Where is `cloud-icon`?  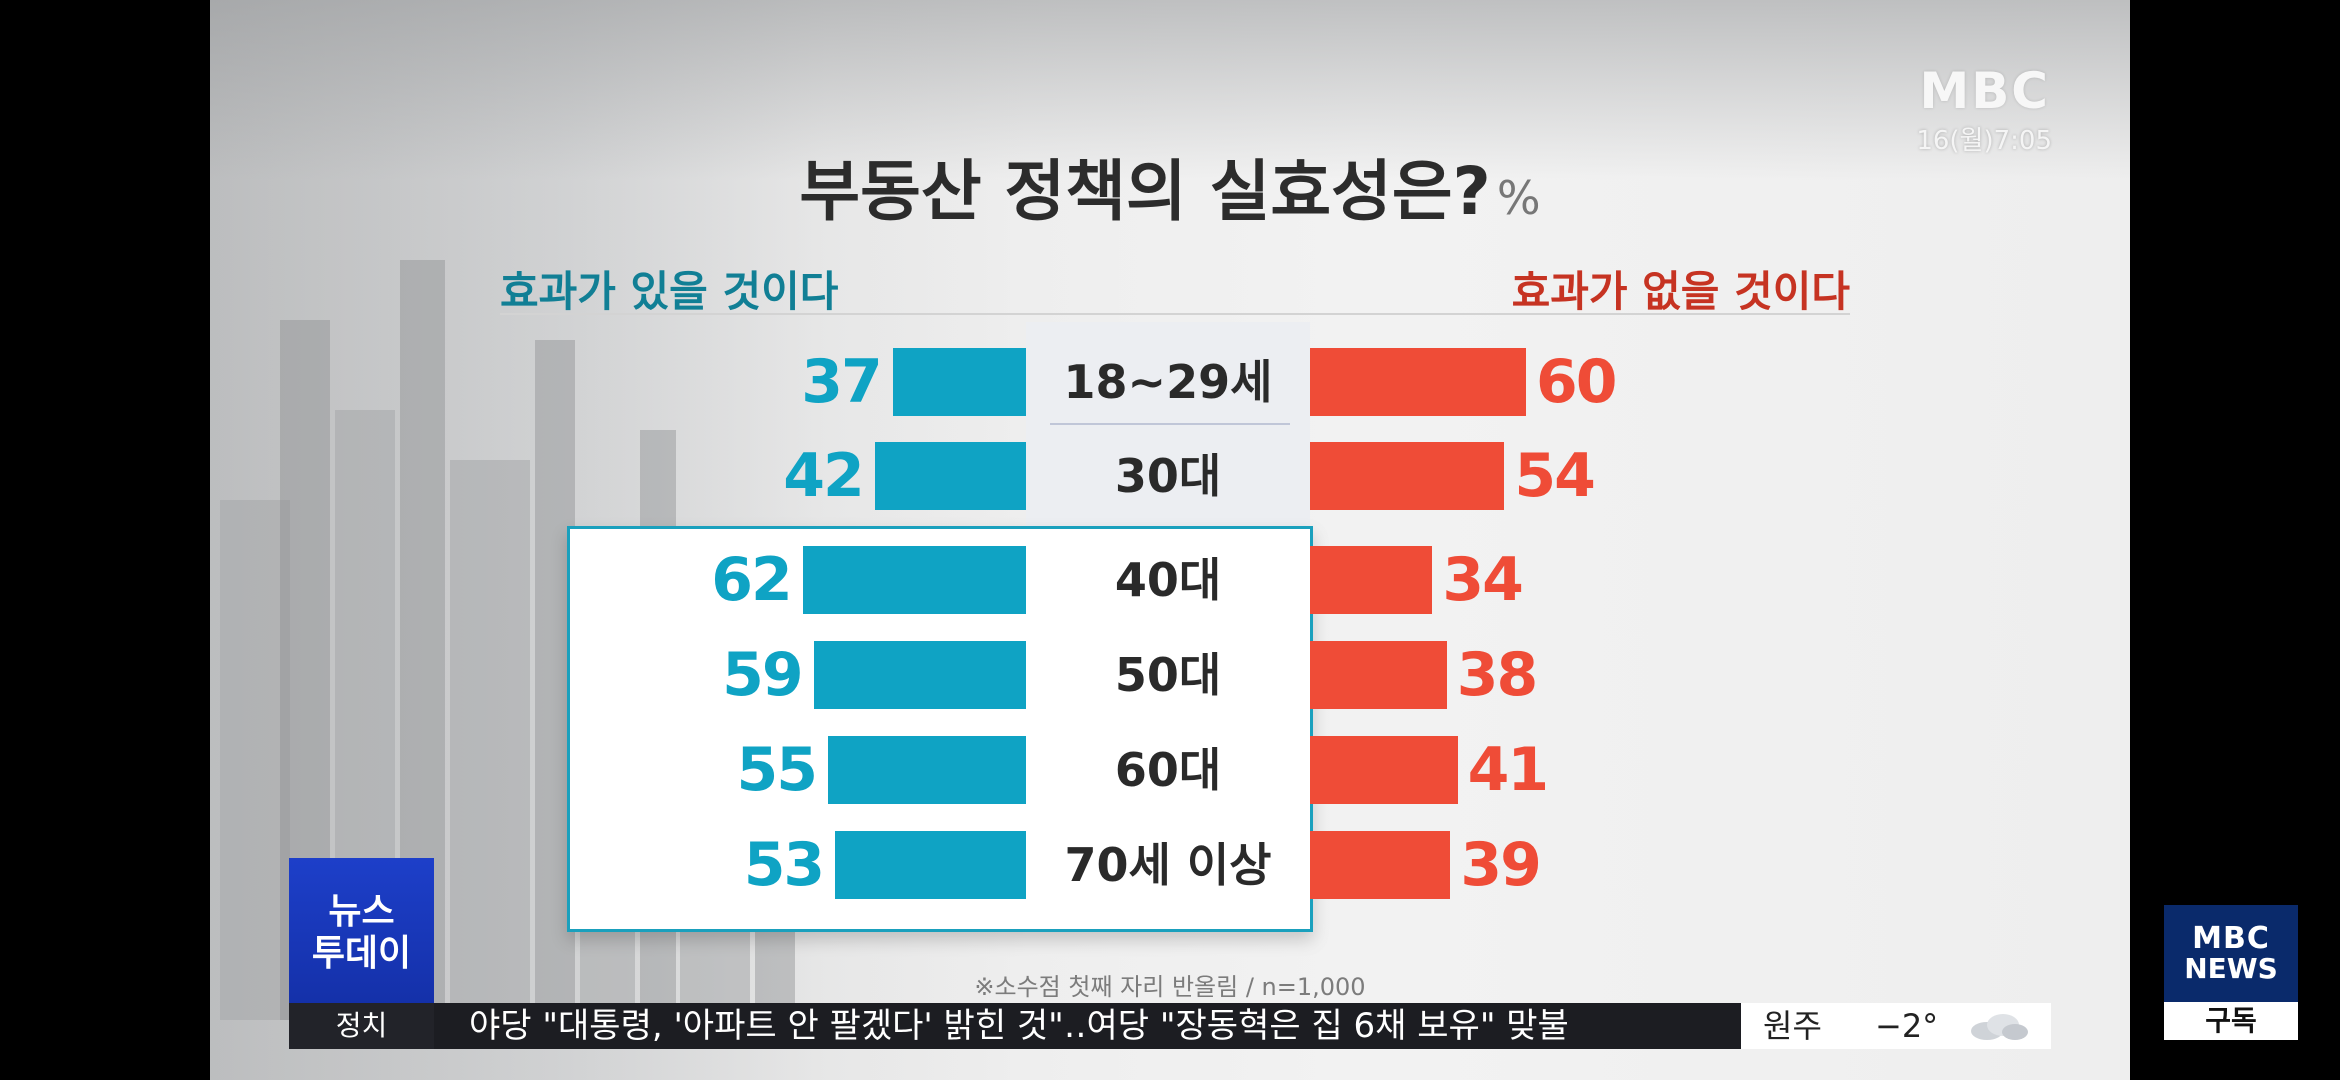 cloud-icon is located at coordinates (1999, 1027).